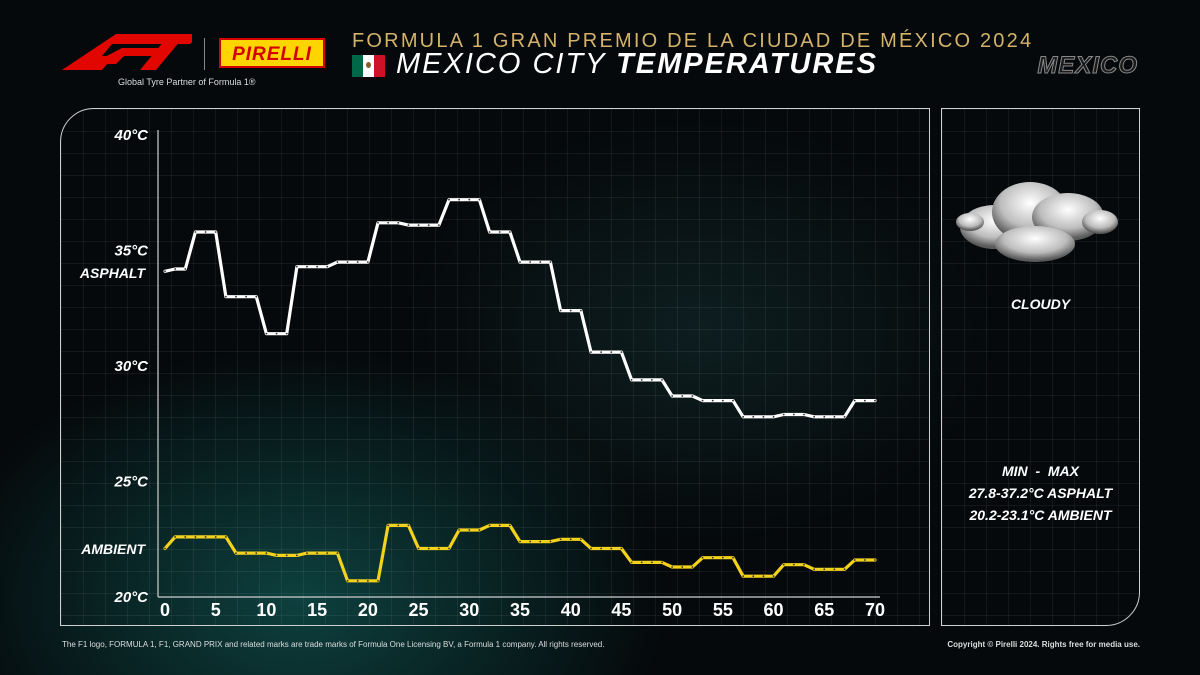 This screenshot has height=675, width=1200. I want to click on partner-text: Global Tyre Partner of Formula 1®, so click(187, 82).